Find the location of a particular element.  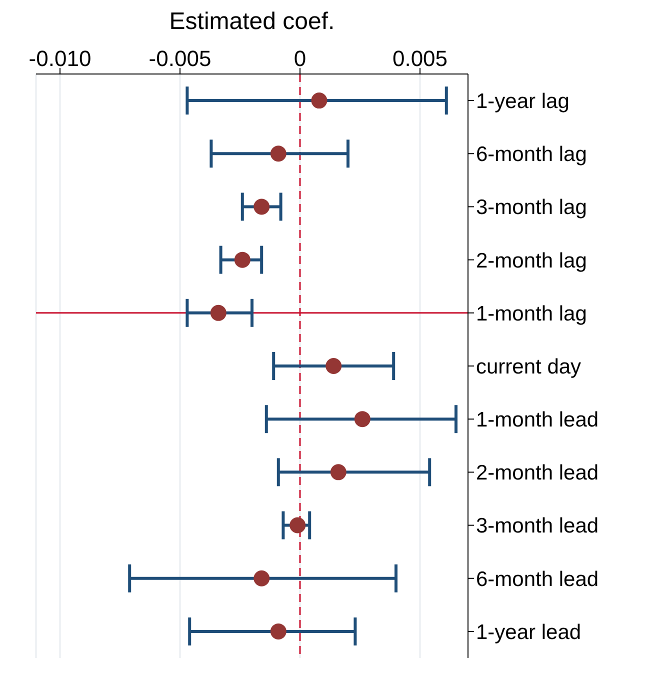

y-tick-label: 1-year lag is located at coordinates (523, 101).